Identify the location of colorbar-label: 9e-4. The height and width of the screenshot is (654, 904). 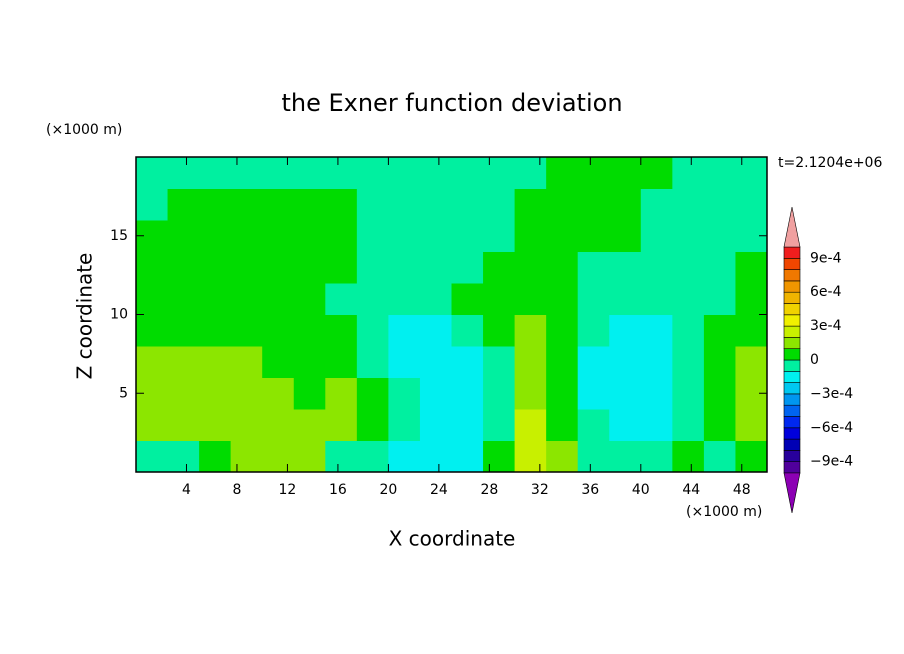
(826, 258).